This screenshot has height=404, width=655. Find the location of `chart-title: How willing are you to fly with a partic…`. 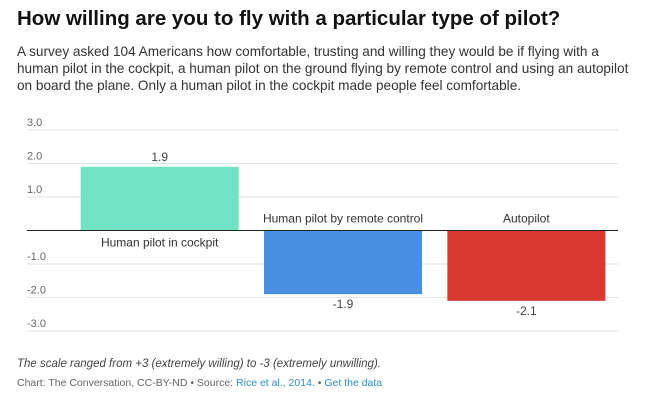

chart-title: How willing are you to fly with a partic… is located at coordinates (289, 18).